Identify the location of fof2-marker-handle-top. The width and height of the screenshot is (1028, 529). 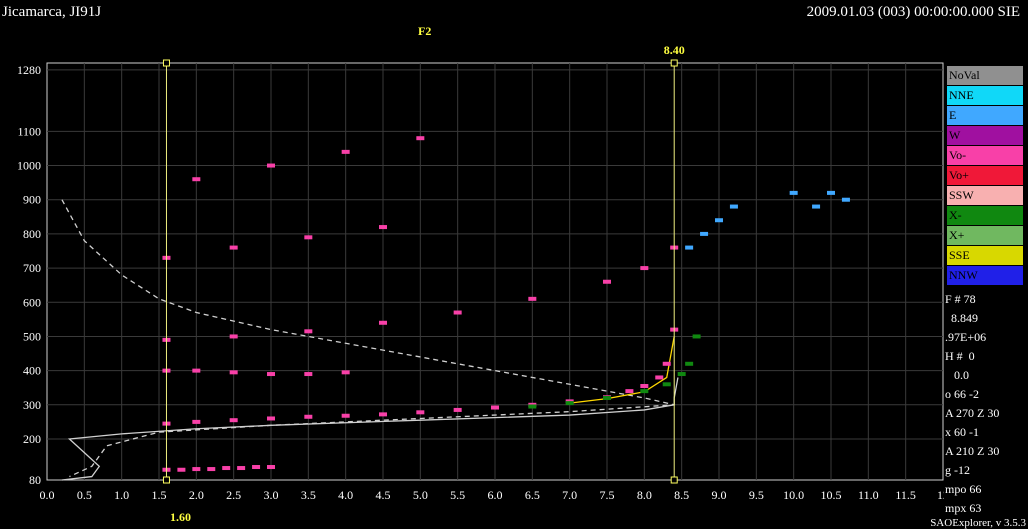
(674, 63).